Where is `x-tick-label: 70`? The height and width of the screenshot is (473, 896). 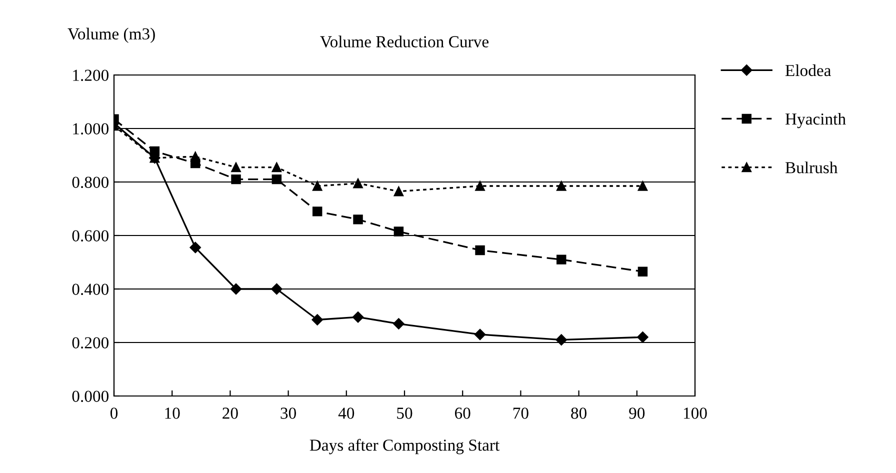
x-tick-label: 70 is located at coordinates (520, 413).